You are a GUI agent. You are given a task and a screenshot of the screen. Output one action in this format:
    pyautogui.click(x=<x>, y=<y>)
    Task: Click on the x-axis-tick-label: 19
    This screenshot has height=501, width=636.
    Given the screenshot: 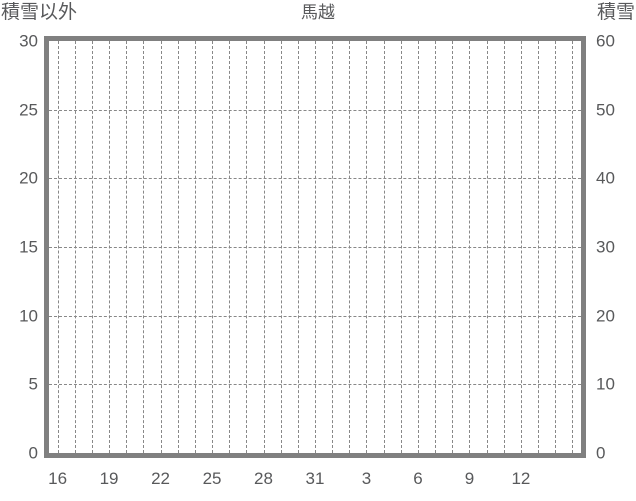 What is the action you would take?
    pyautogui.click(x=109, y=478)
    